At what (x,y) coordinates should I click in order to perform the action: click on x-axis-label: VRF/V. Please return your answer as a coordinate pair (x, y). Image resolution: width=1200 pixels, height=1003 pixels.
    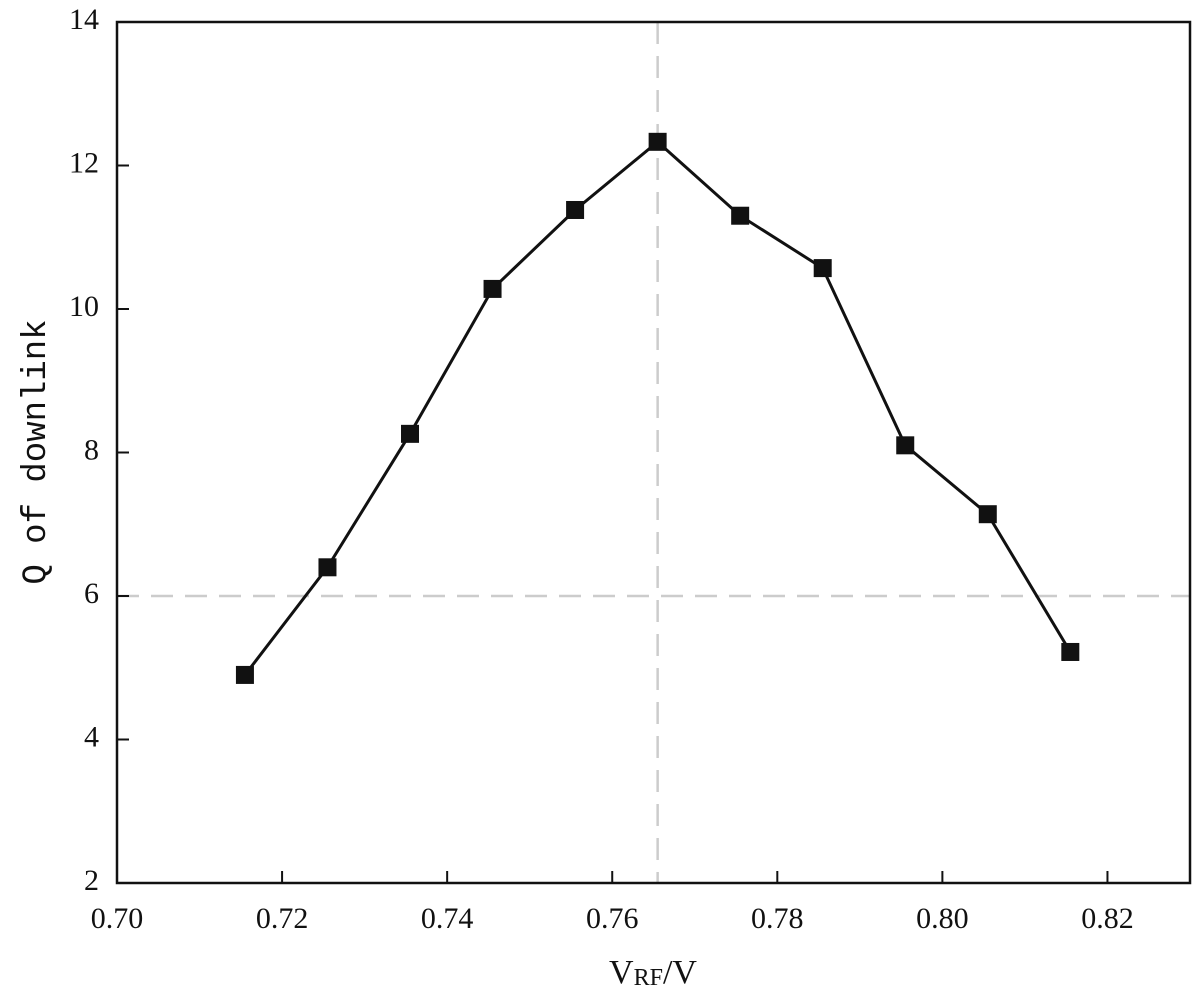
    Looking at the image, I should click on (653, 972).